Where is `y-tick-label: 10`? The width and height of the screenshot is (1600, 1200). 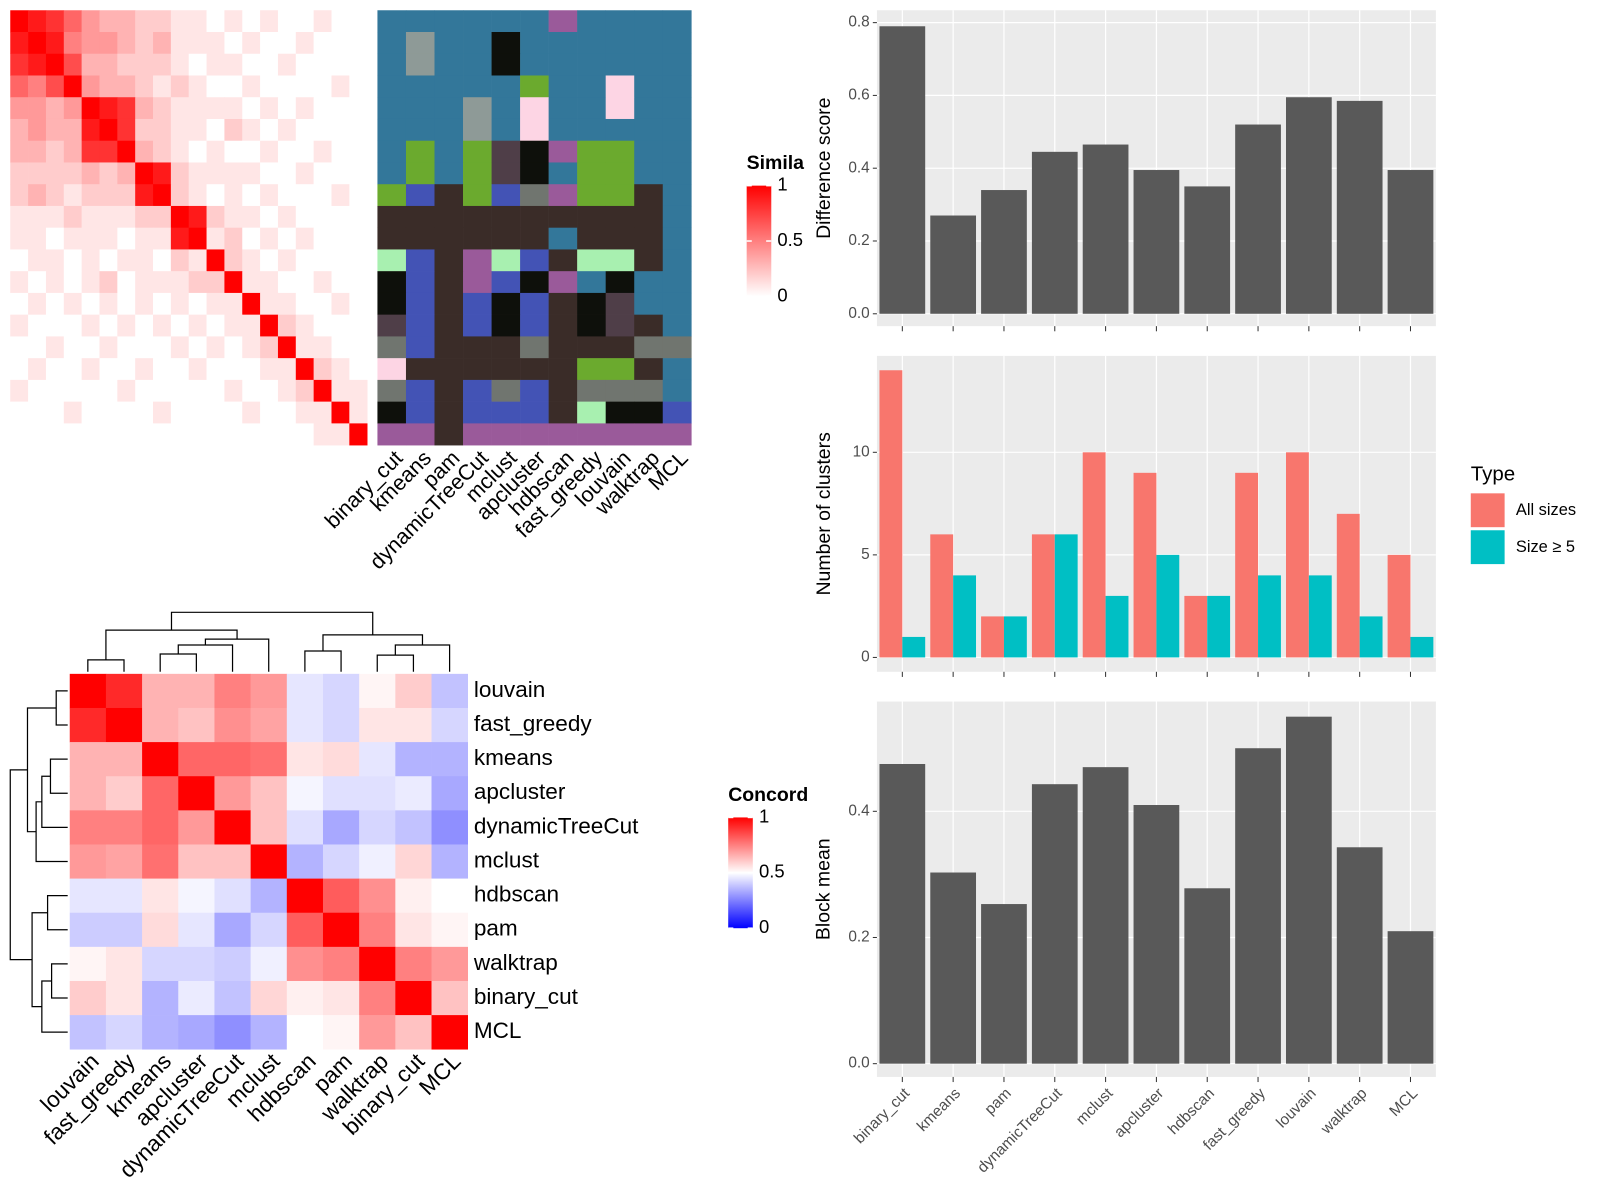
y-tick-label: 10 is located at coordinates (861, 451).